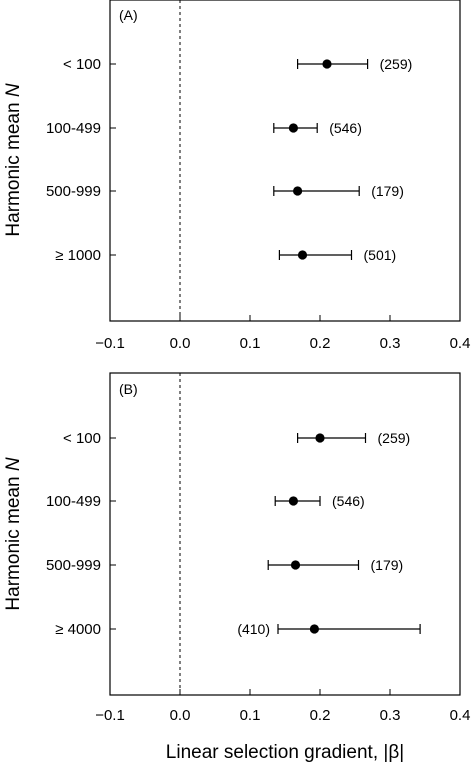 The height and width of the screenshot is (773, 474). What do you see at coordinates (380, 255) in the screenshot?
I see `sample-size-label: (501)` at bounding box center [380, 255].